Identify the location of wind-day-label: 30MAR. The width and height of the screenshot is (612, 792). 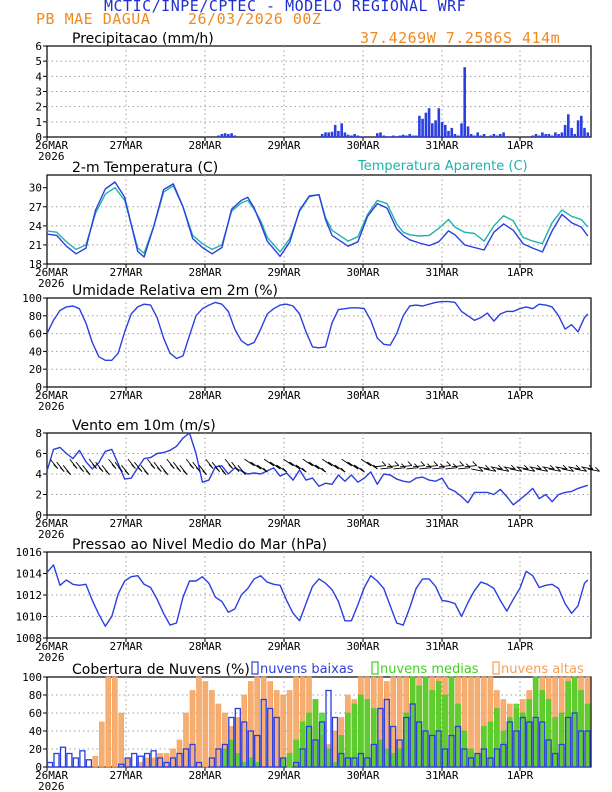
(362, 523).